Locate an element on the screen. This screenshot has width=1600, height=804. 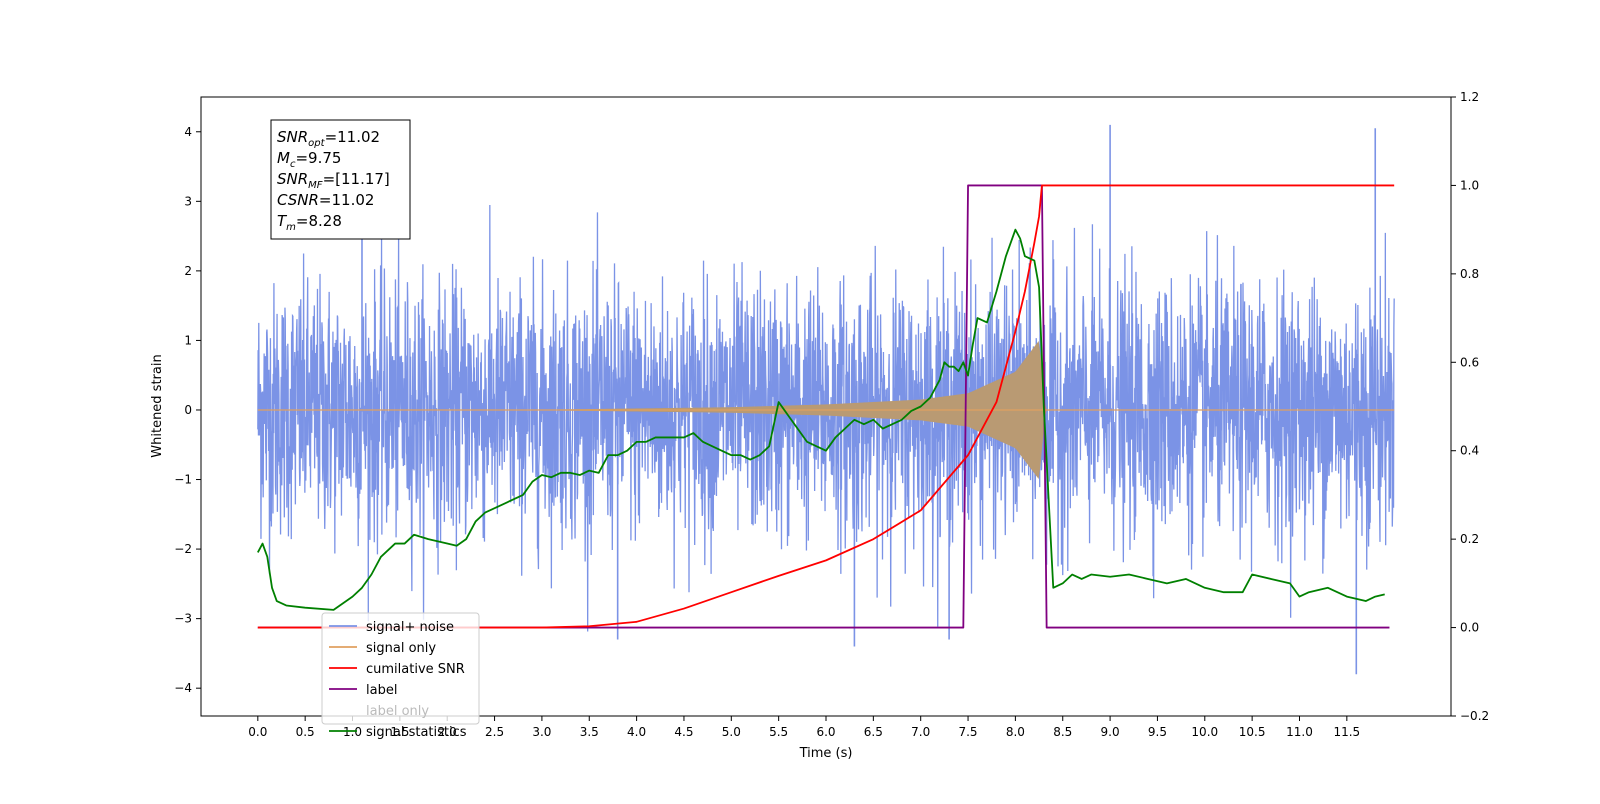
y-axis-right-ticks: −0.2 0.0 0.2 0.4 0.6 0.8 1.0 1.2 is located at coordinates (1470, 406).